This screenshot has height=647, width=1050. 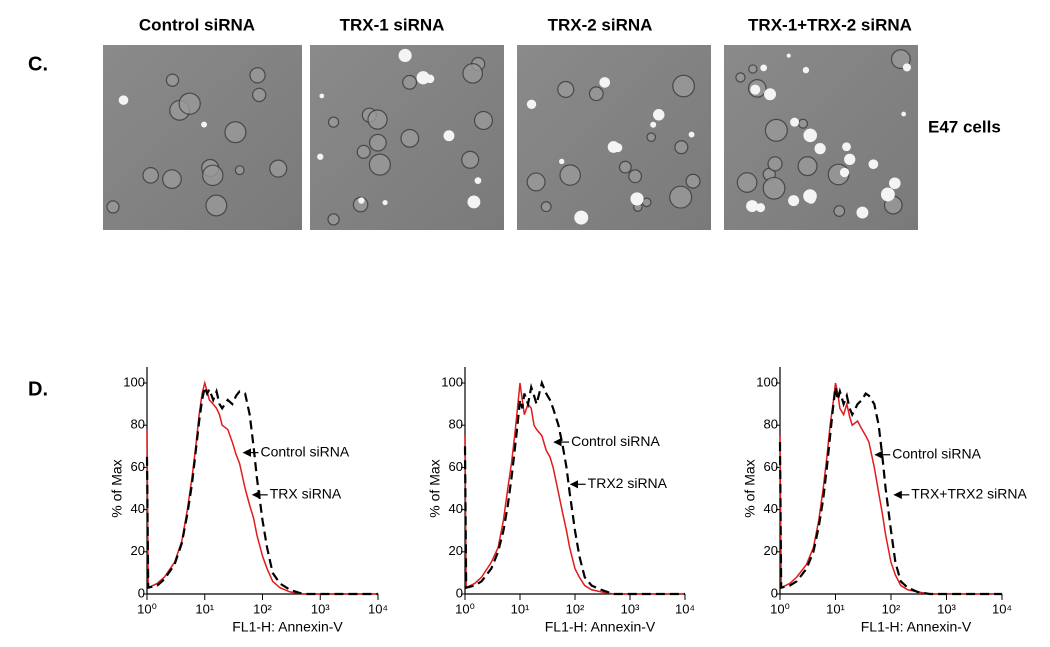 I want to click on series-annotation: TRX siRNA, so click(x=306, y=494).